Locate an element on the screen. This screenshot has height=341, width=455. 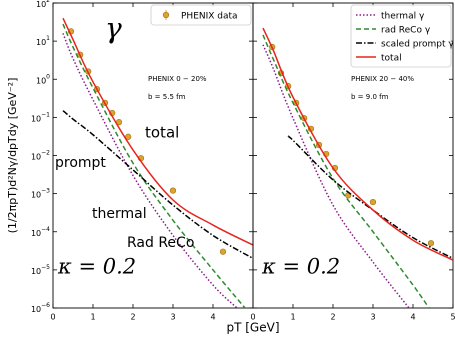
x-tick-label: 5 is located at coordinates (452, 317).